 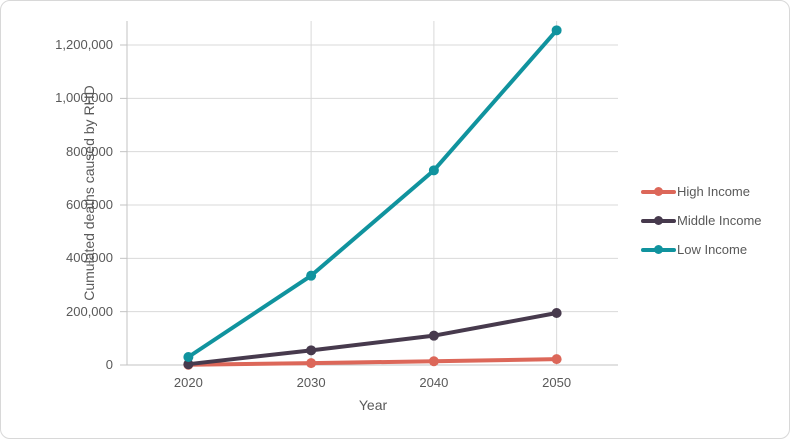 What do you see at coordinates (89, 193) in the screenshot?
I see `y-axis-title: Cumulated deaths caused by RHD` at bounding box center [89, 193].